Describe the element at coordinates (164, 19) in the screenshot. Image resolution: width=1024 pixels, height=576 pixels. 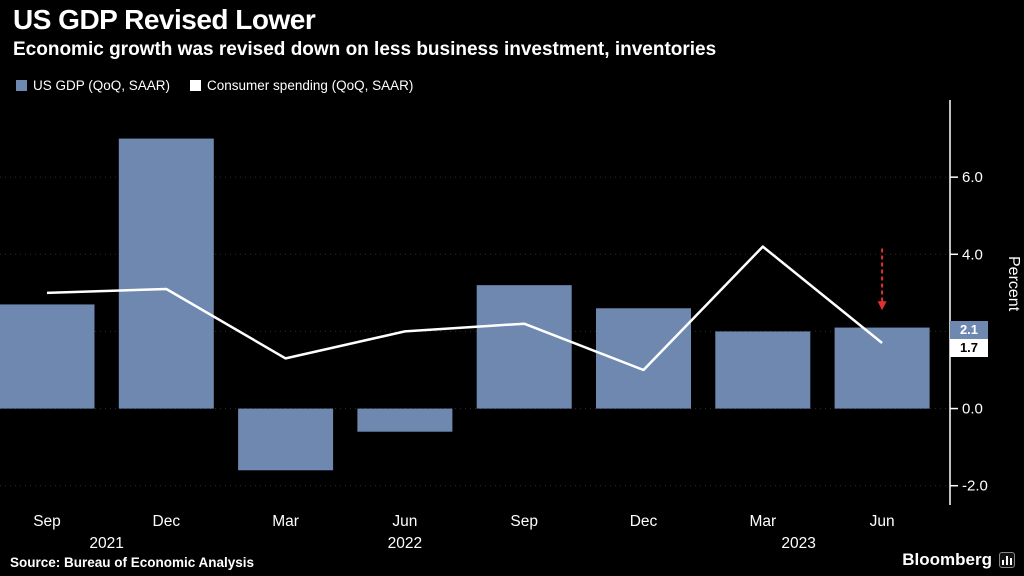
I see `chart-title: US GDP Revised Lower` at that location.